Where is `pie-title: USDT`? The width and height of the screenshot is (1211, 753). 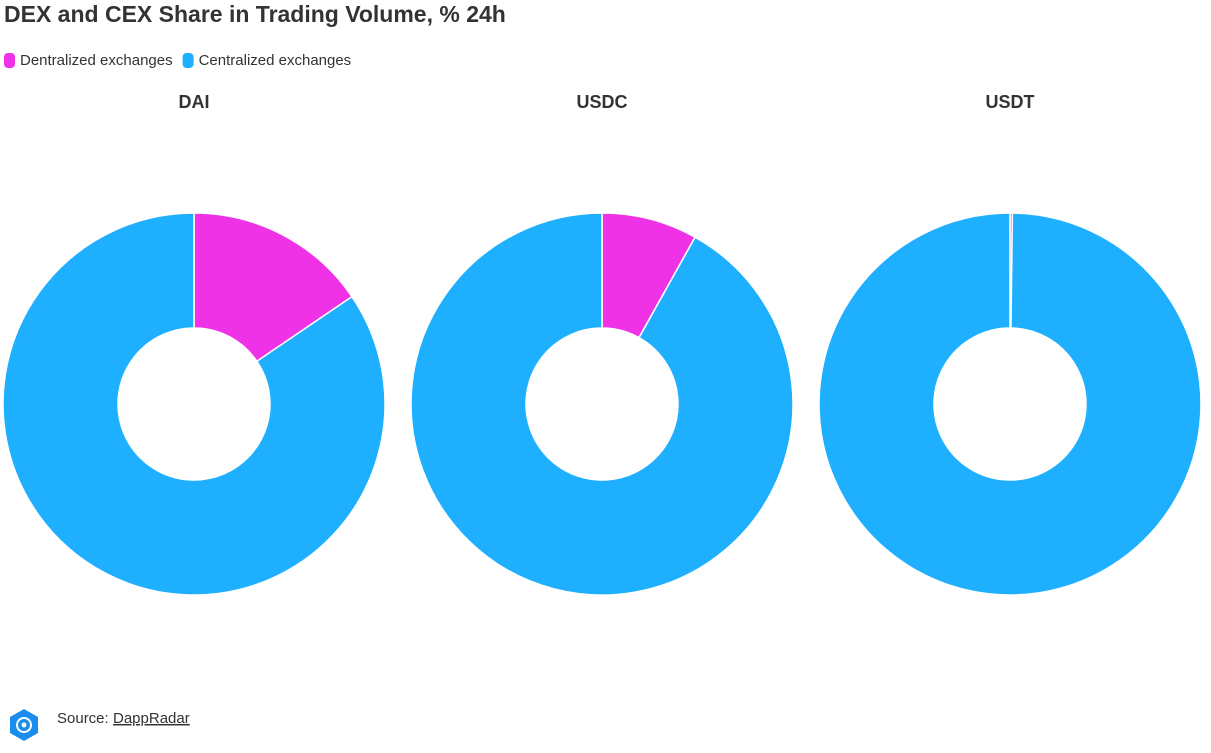 pie-title: USDT is located at coordinates (1010, 102).